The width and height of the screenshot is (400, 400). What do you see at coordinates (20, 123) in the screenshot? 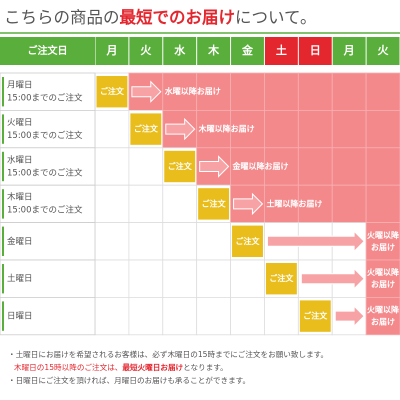
I see `row-day: 火曜日` at bounding box center [20, 123].